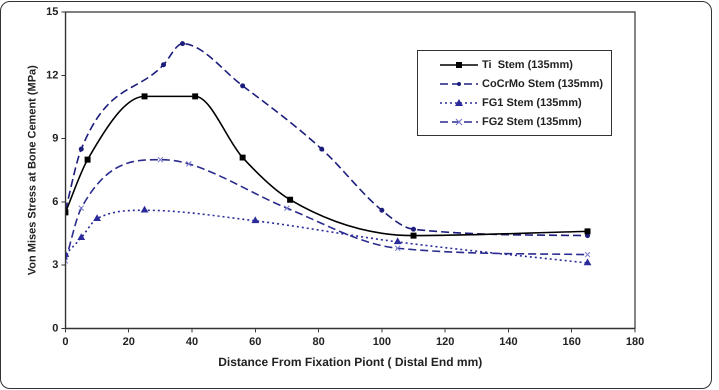 The width and height of the screenshot is (719, 390). What do you see at coordinates (571, 342) in the screenshot?
I see `x-tick-label: 160` at bounding box center [571, 342].